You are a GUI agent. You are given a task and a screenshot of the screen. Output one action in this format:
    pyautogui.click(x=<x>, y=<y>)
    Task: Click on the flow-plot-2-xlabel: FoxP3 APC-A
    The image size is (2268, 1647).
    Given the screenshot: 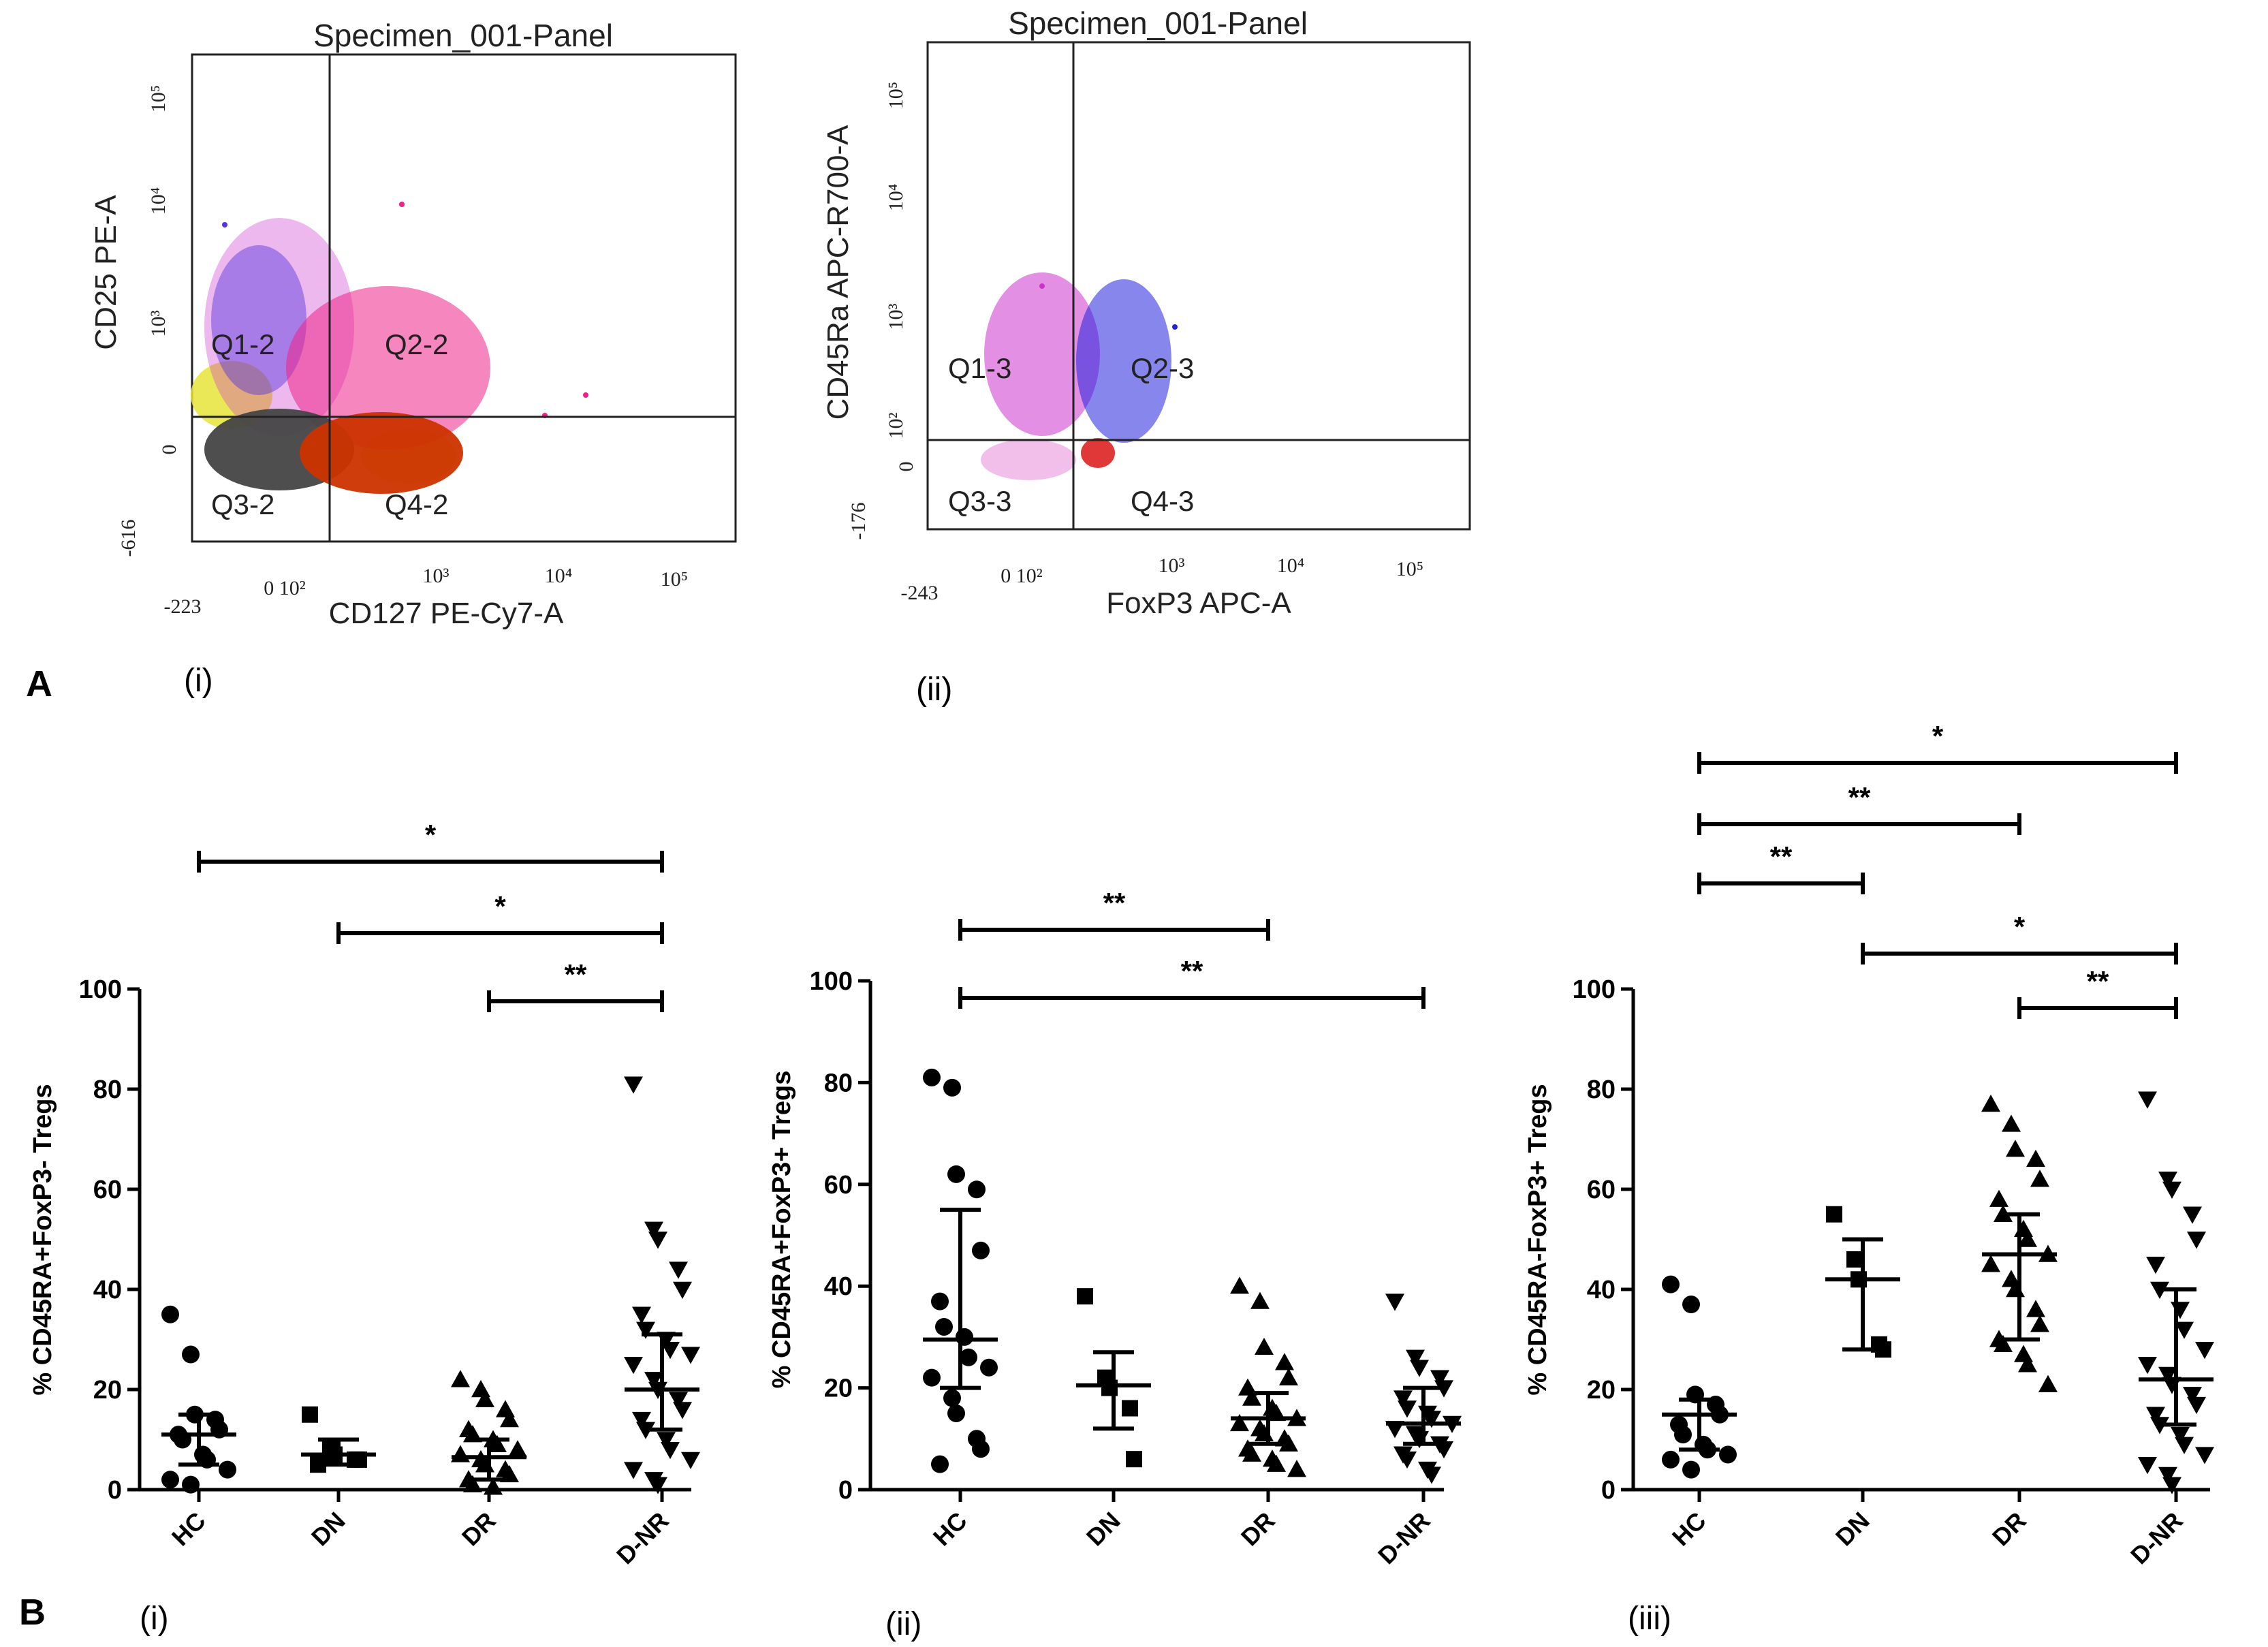 What is the action you would take?
    pyautogui.click(x=1198, y=603)
    